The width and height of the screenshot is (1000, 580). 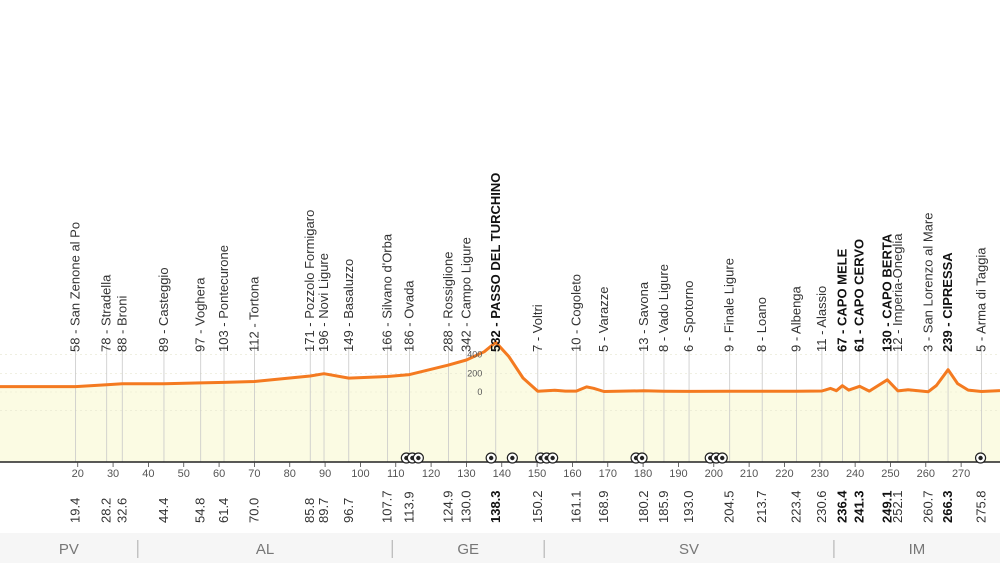 What do you see at coordinates (323, 510) in the screenshot?
I see `place-km-label: 89.7` at bounding box center [323, 510].